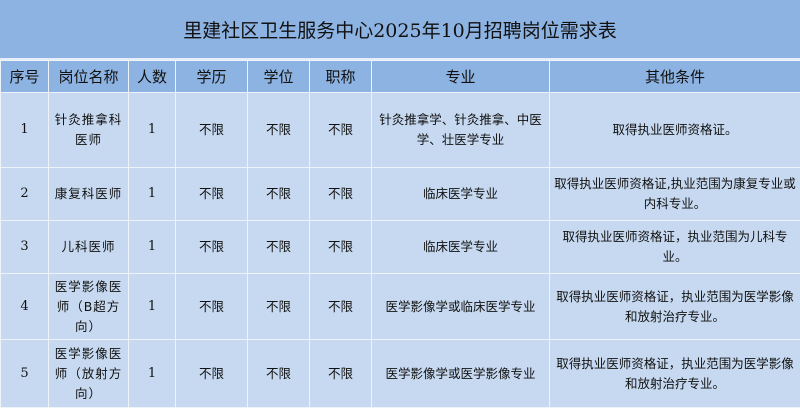 This screenshot has height=408, width=800. What do you see at coordinates (674, 194) in the screenshot?
I see `cell-other: 取得执业医师资格证,执业范围为康复专业或内科专业。` at bounding box center [674, 194].